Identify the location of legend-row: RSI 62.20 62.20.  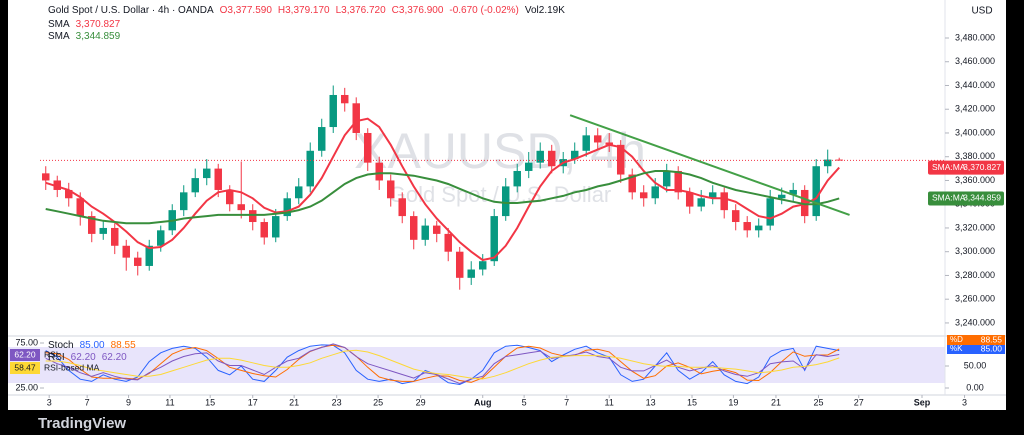
(87, 357).